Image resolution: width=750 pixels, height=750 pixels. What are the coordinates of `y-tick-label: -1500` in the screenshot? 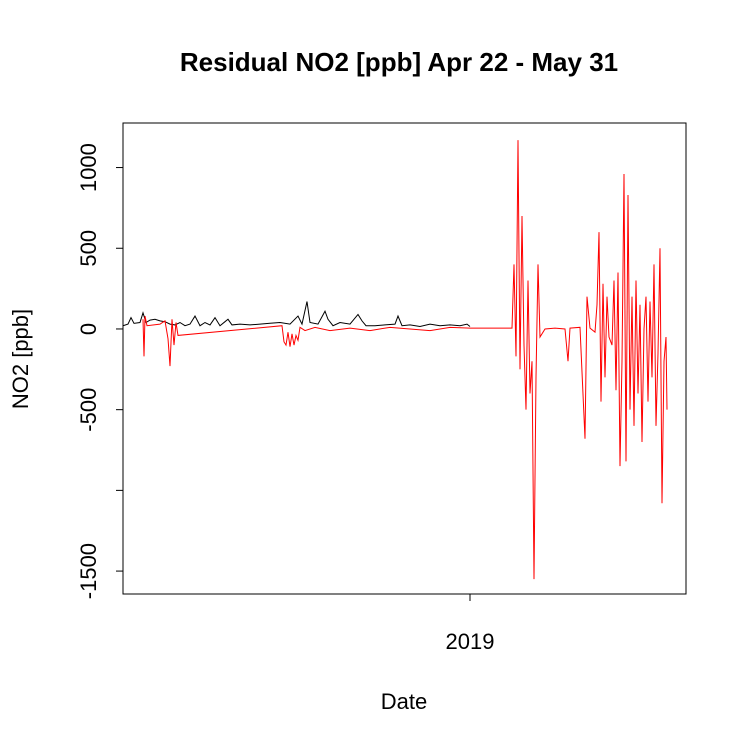 It's located at (88, 571).